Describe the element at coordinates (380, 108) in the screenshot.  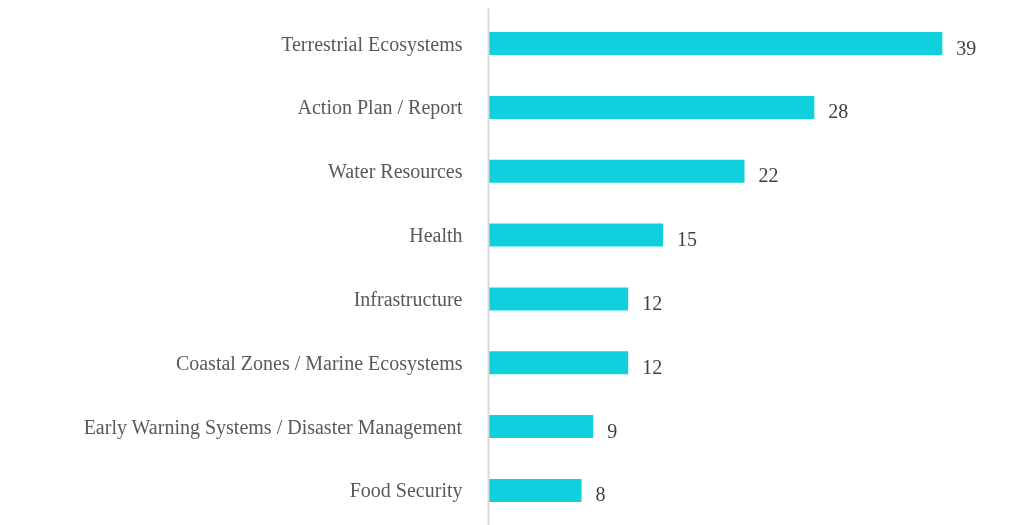
I see `y-tick-label: Action Plan / Report` at that location.